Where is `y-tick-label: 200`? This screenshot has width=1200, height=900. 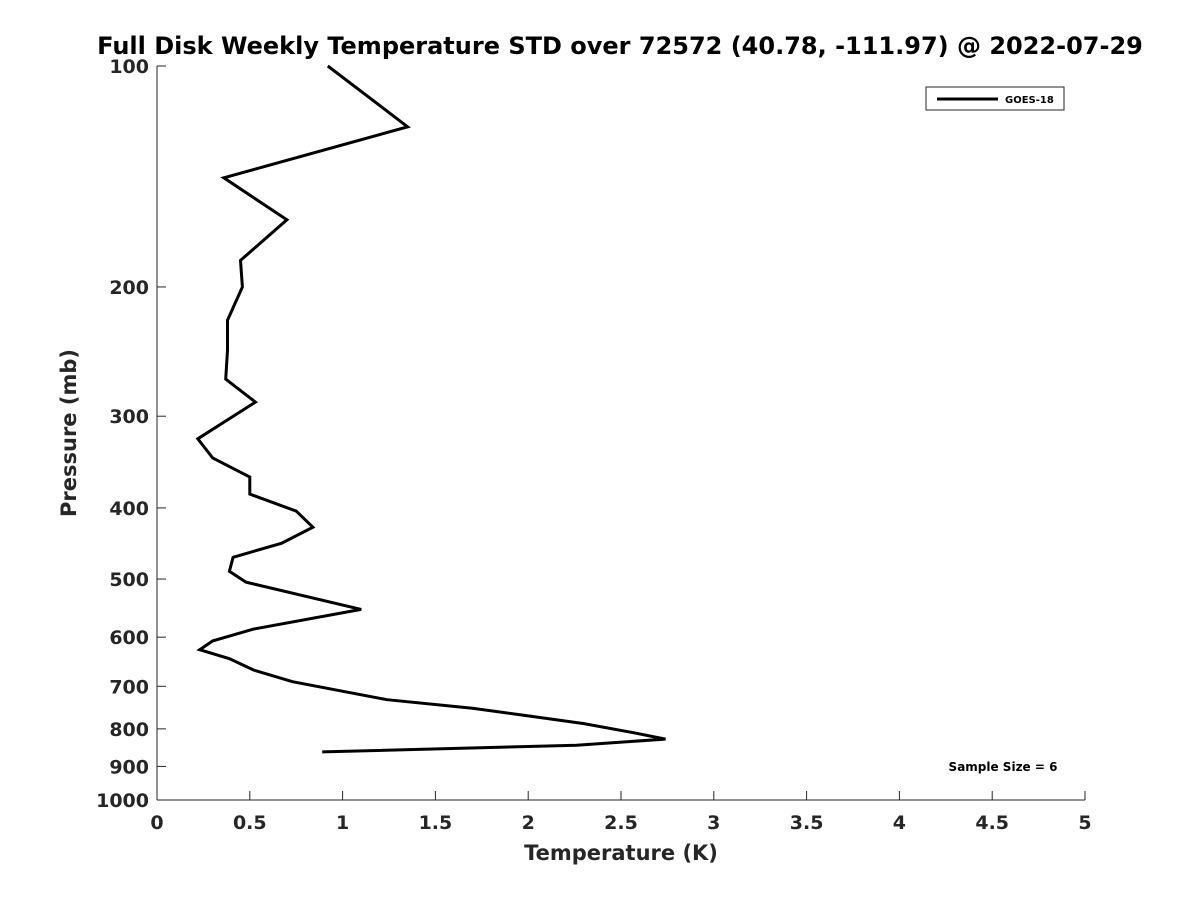 y-tick-label: 200 is located at coordinates (129, 288).